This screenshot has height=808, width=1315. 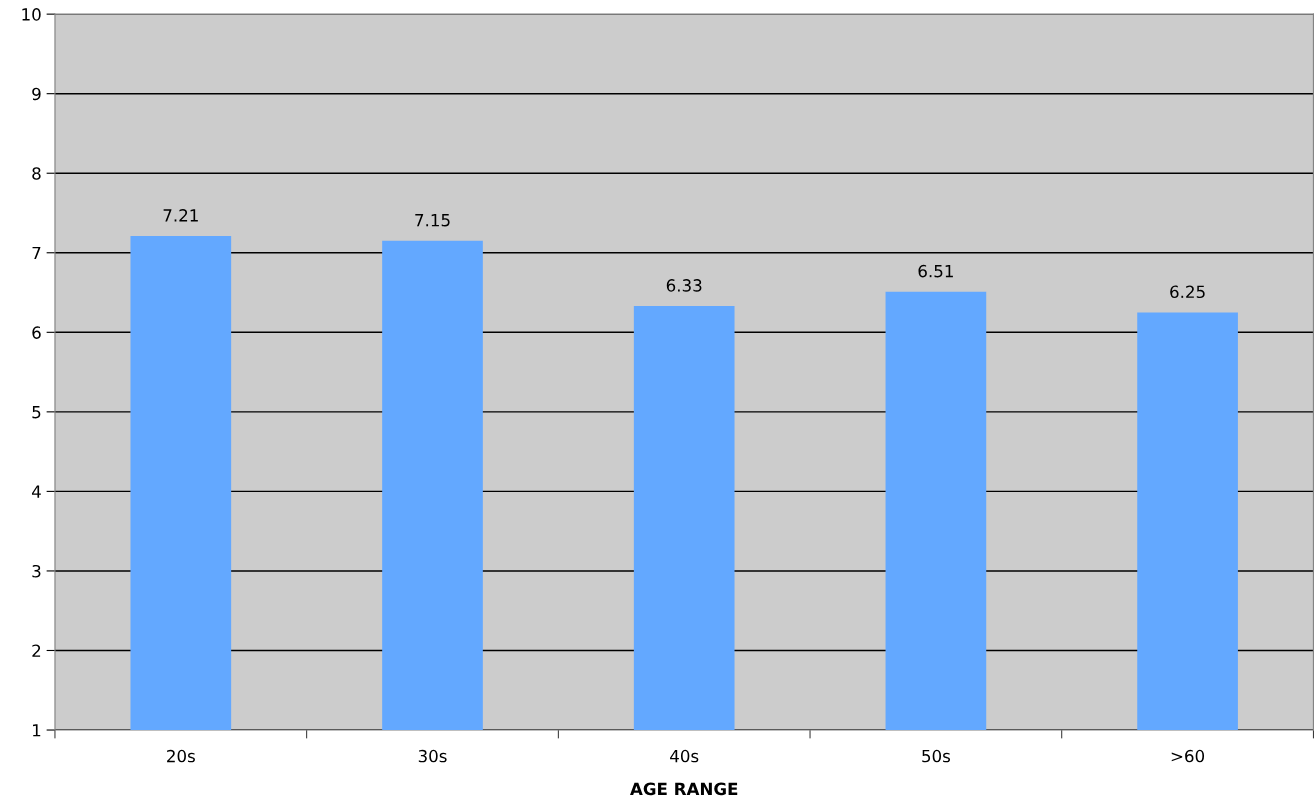 What do you see at coordinates (36, 332) in the screenshot?
I see `y-tick-label: 6` at bounding box center [36, 332].